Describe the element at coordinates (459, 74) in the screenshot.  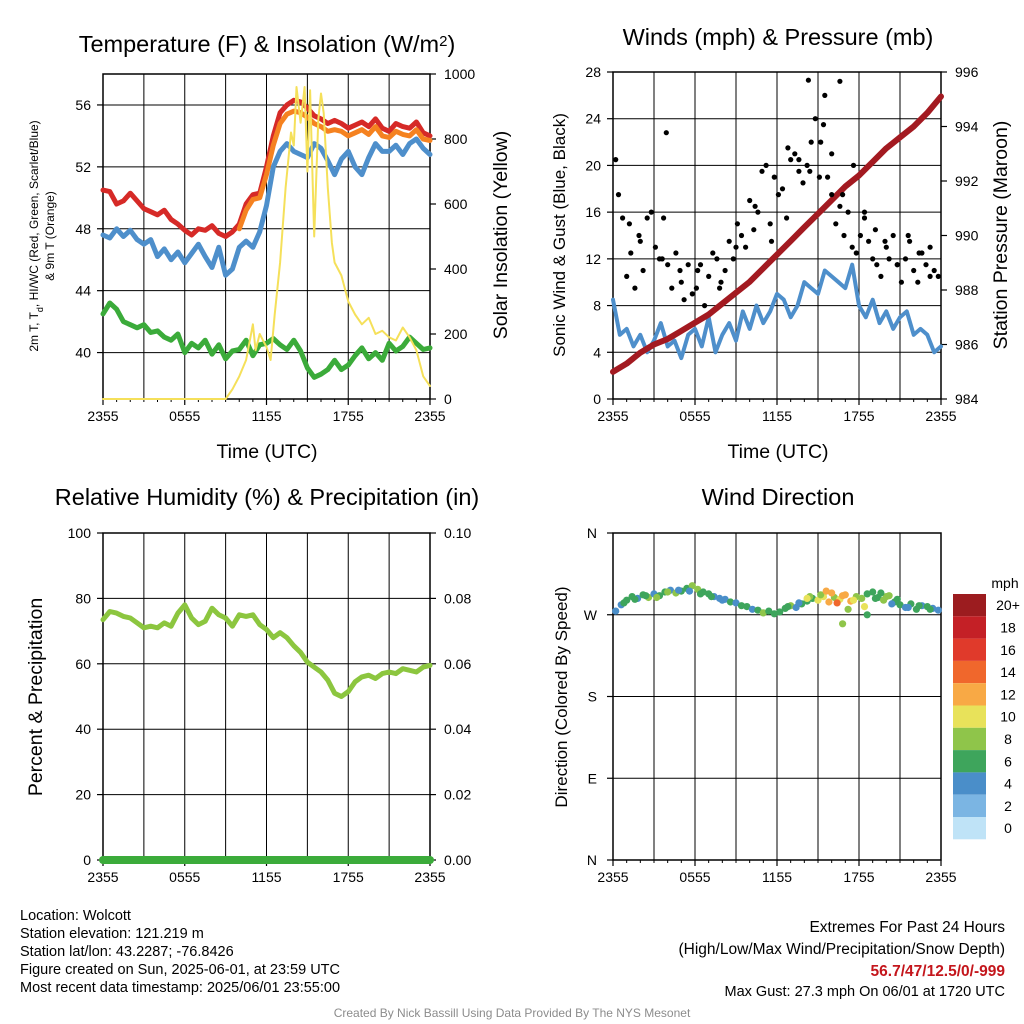
I see `temp-y-right-tick-label: 1000` at that location.